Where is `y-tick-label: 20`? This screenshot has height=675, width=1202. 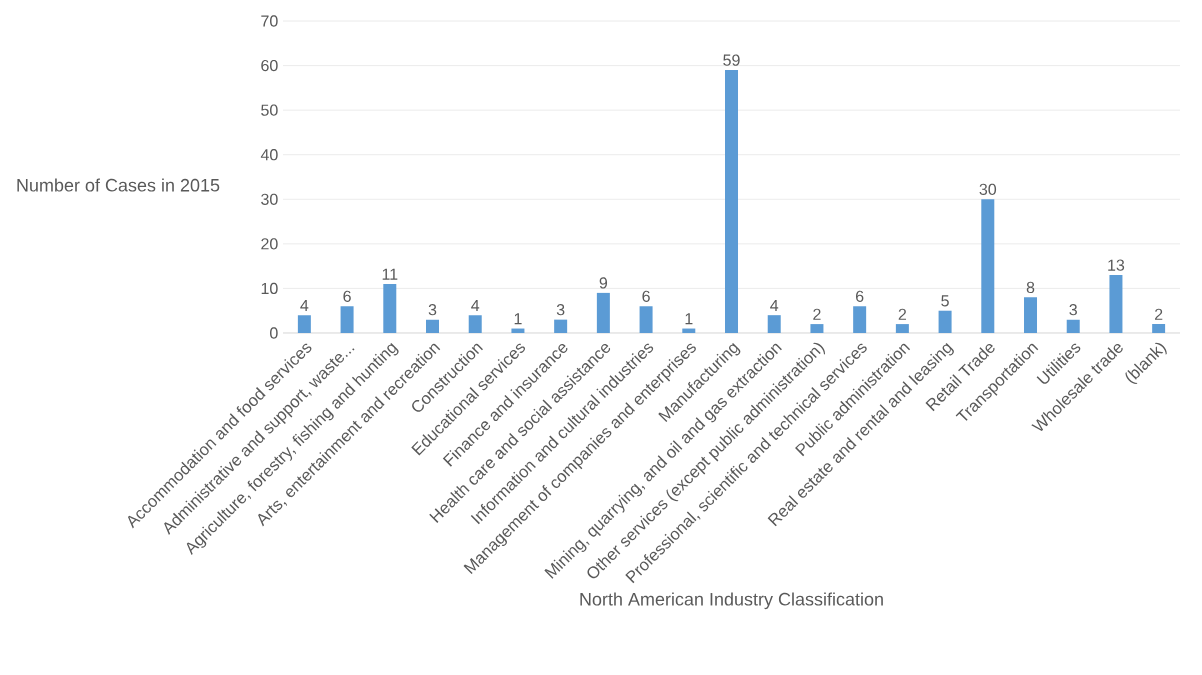 y-tick-label: 20 is located at coordinates (269, 244).